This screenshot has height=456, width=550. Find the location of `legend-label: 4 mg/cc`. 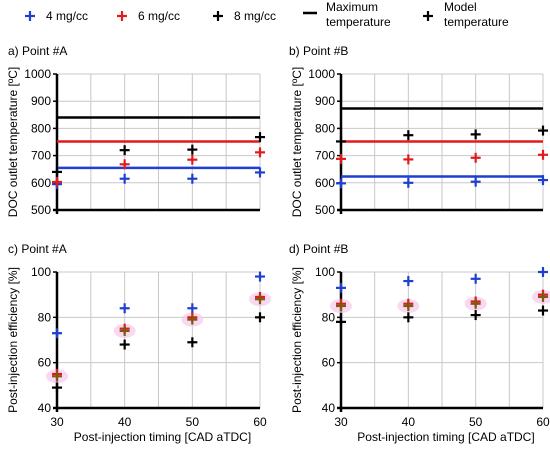

legend-label: 4 mg/cc is located at coordinates (67, 16).